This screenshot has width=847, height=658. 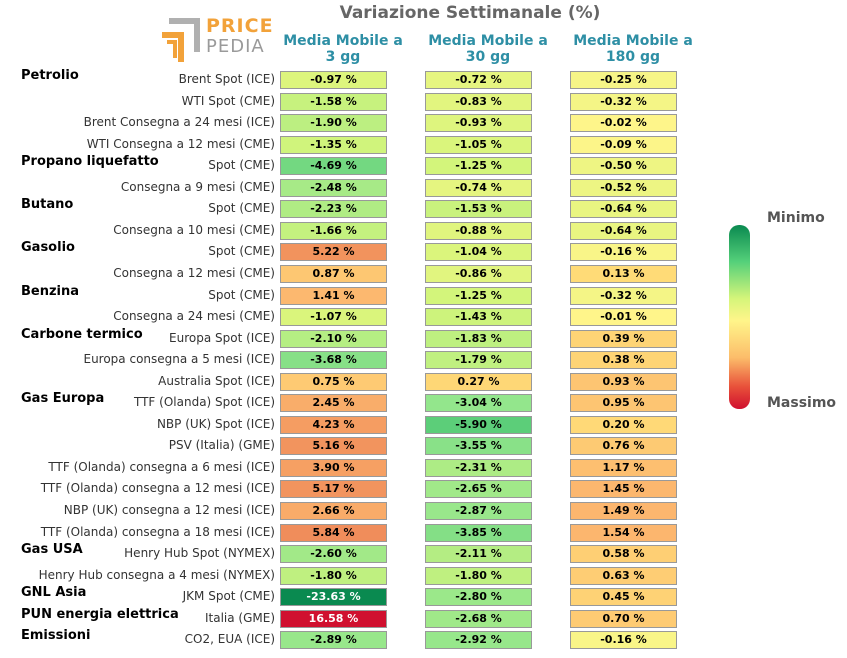 I want to click on value-cell: -0.01 %, so click(x=623, y=317).